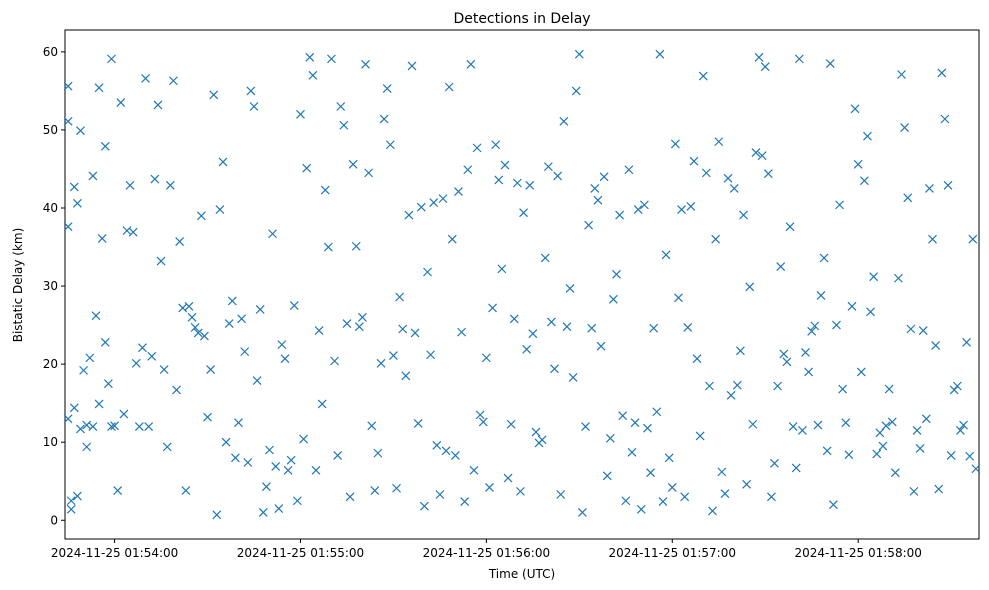 The image size is (989, 590). What do you see at coordinates (50, 52) in the screenshot?
I see `y-tick-label: 60` at bounding box center [50, 52].